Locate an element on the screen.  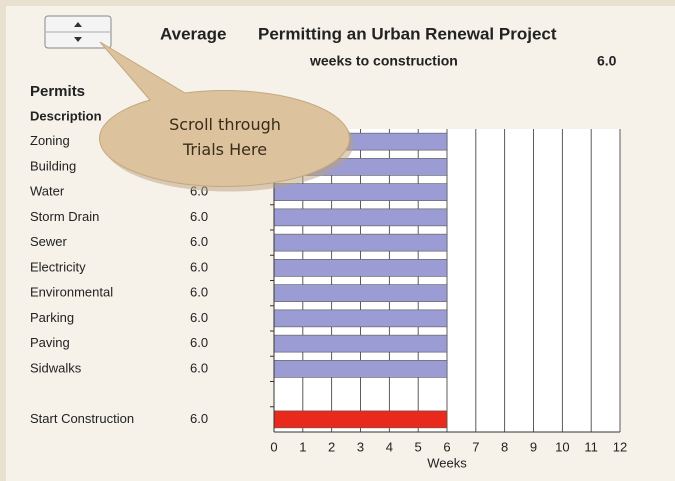
category-label: Environmental is located at coordinates (71, 292).